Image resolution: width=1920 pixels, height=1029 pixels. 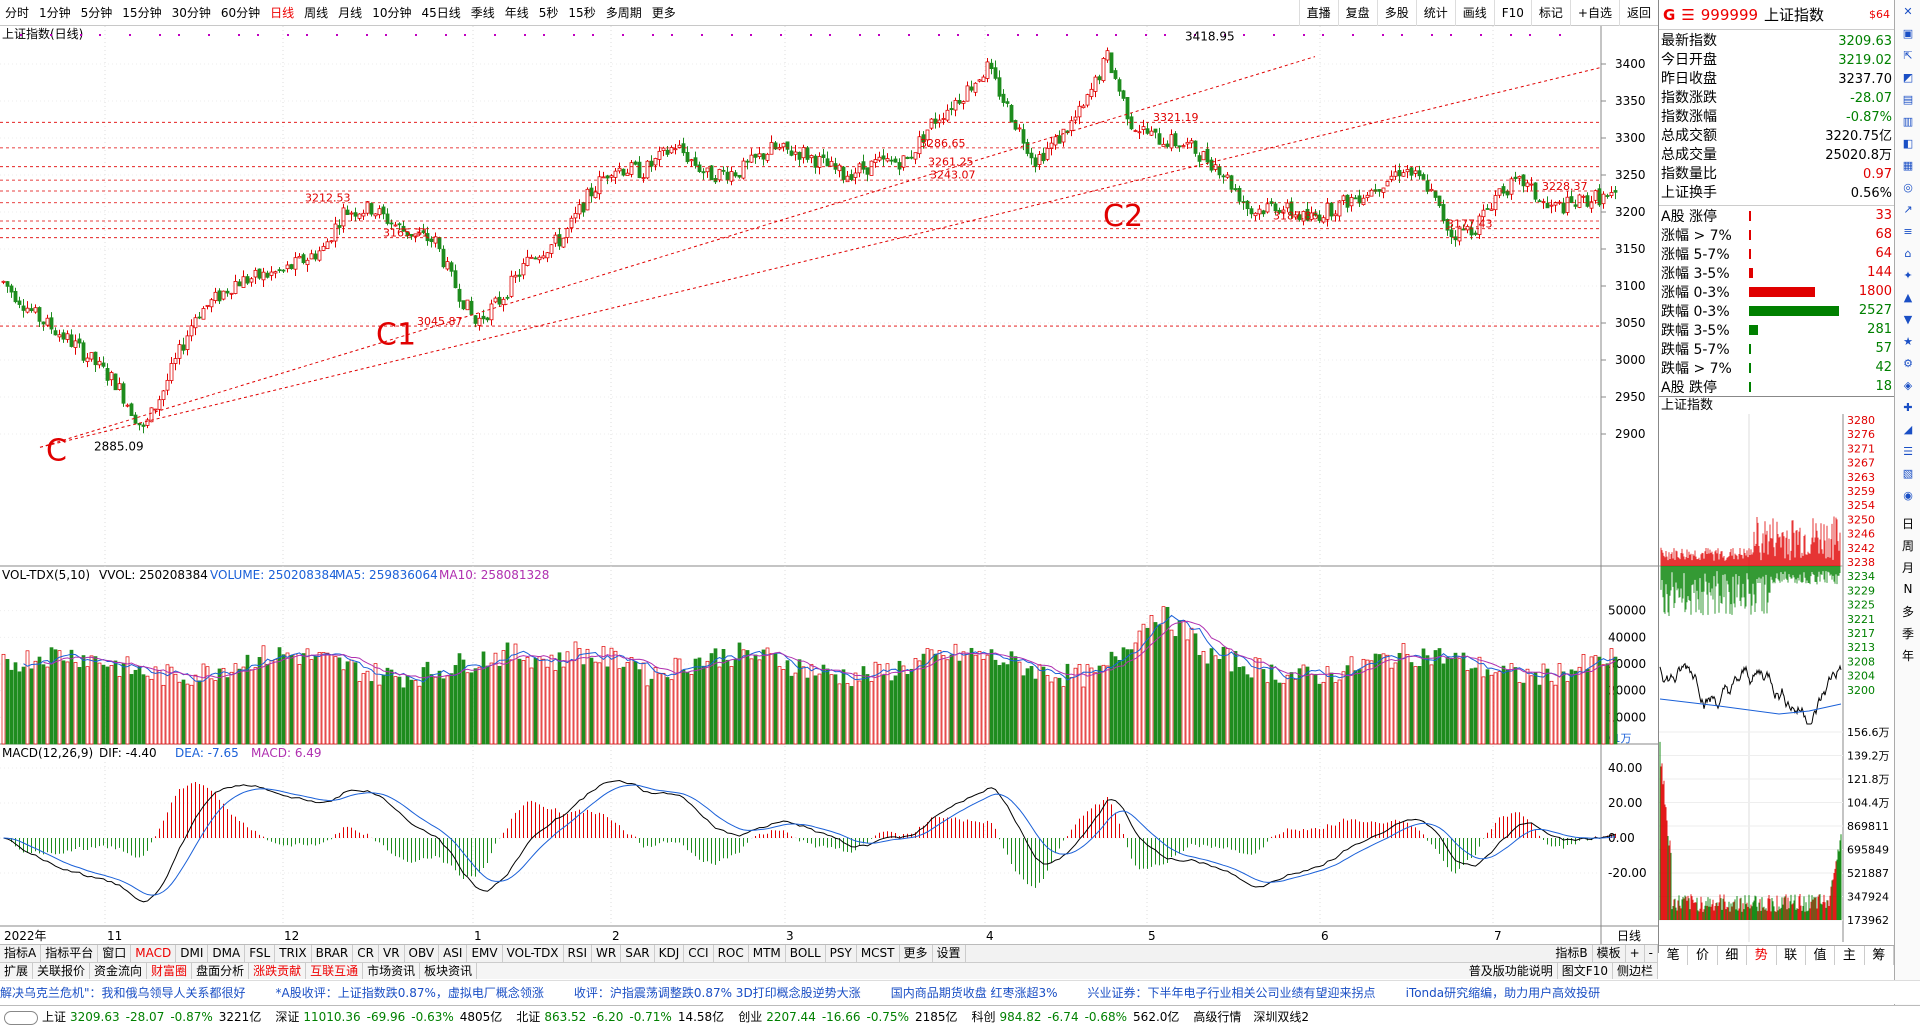 What do you see at coordinates (949, 953) in the screenshot?
I see `indicator-tab: 设置` at bounding box center [949, 953].